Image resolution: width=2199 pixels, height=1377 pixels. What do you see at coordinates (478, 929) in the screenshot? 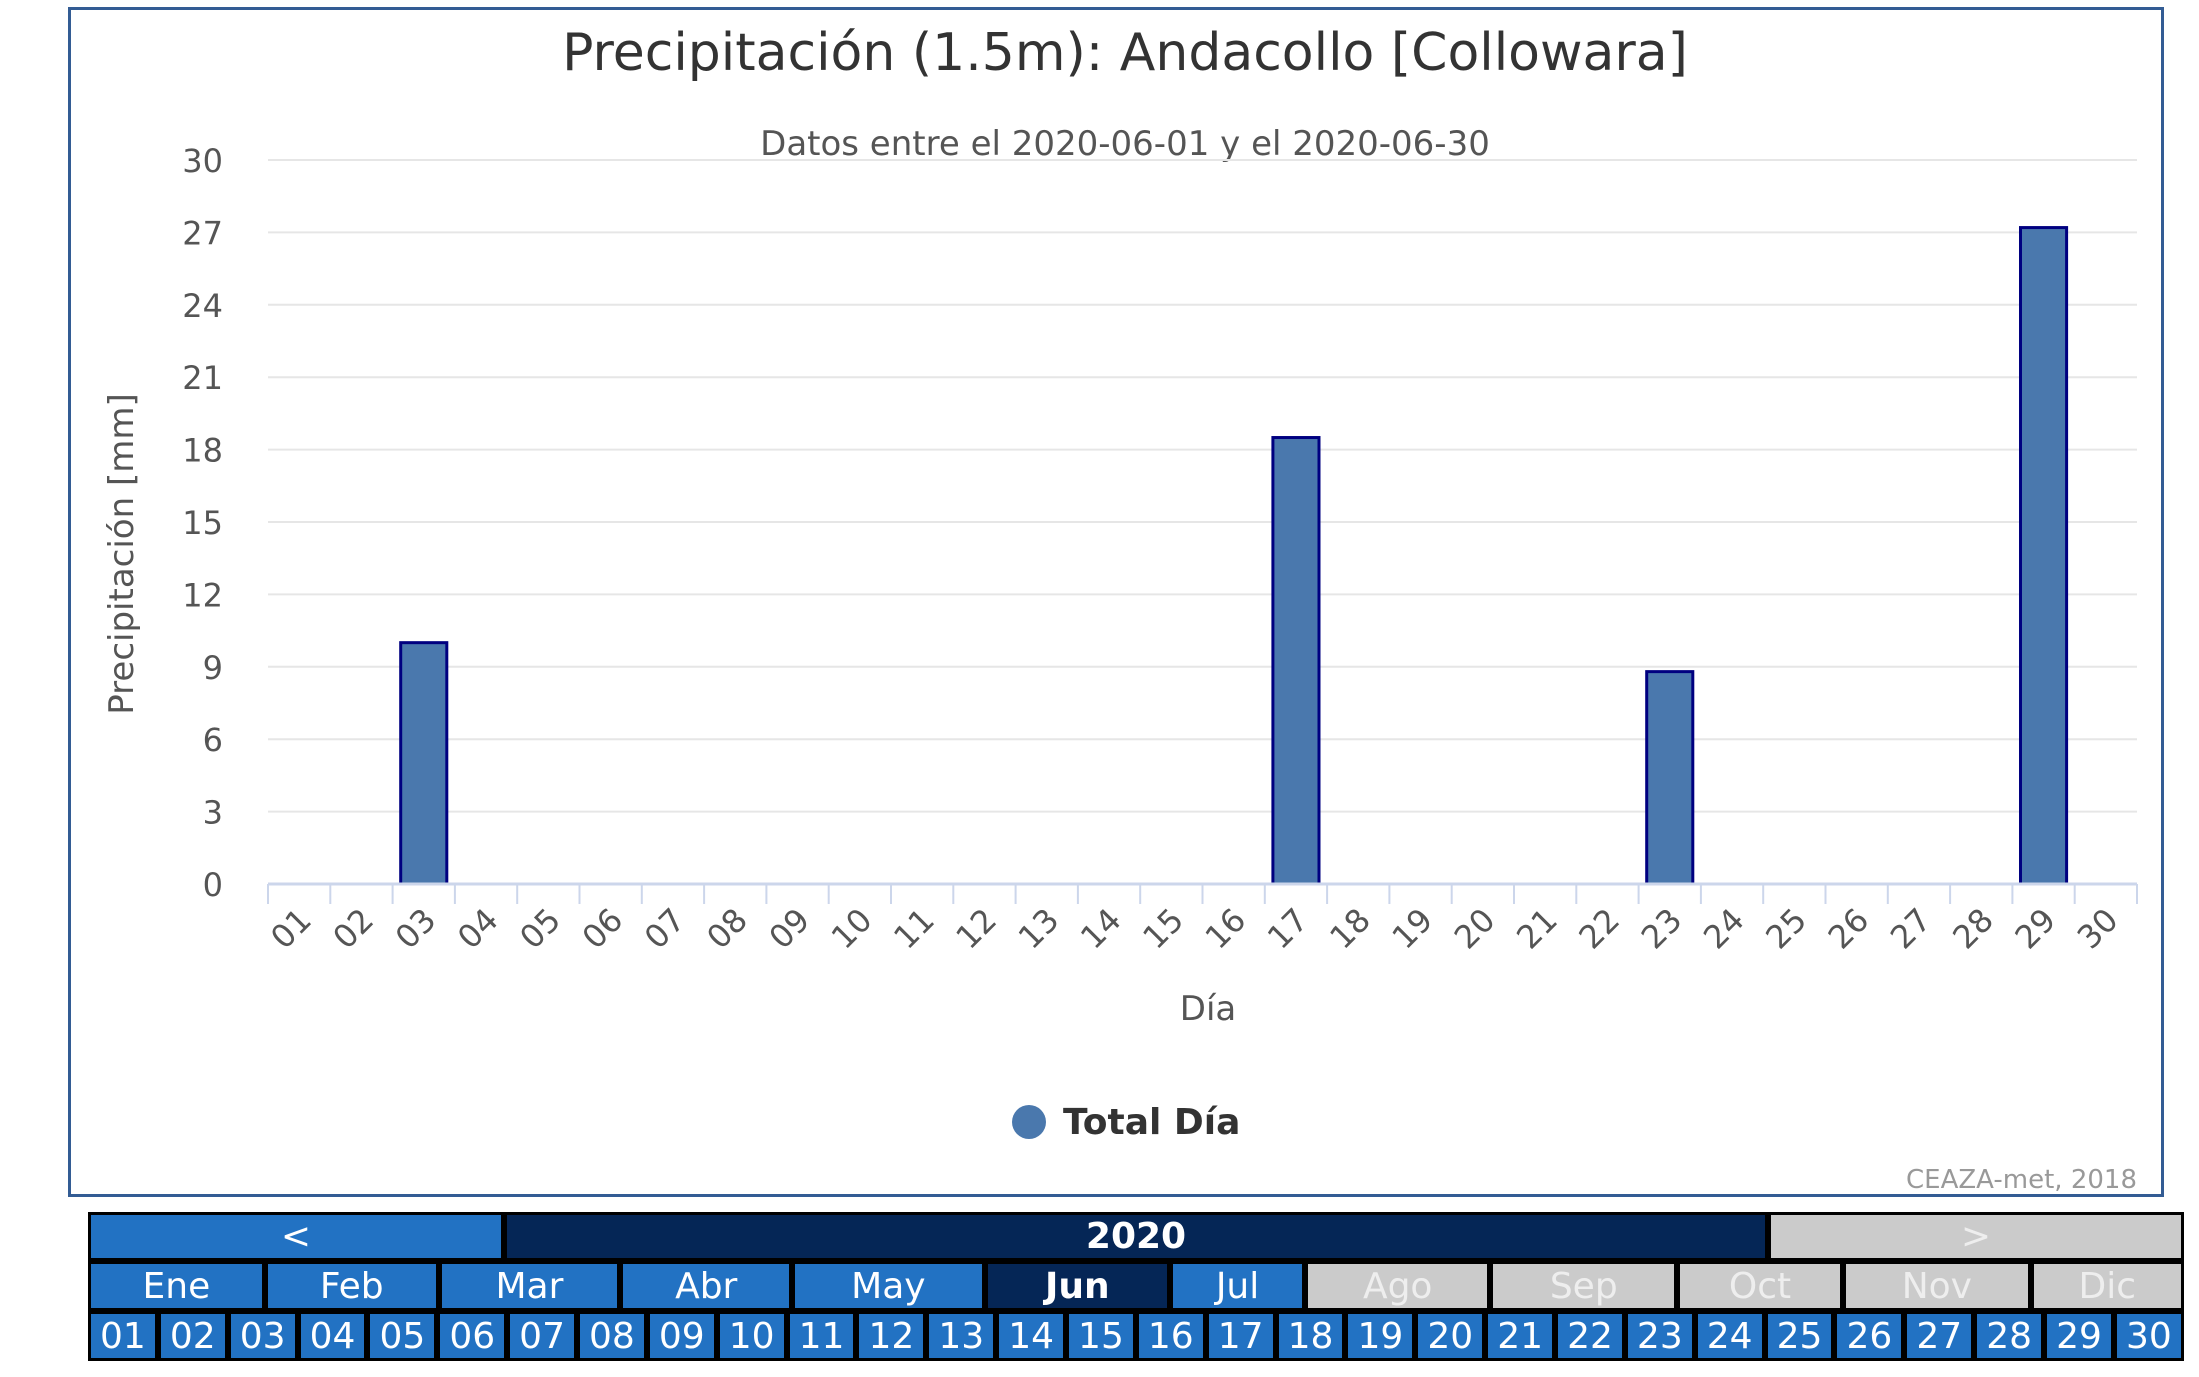
I see `x-tick-label: 04` at bounding box center [478, 929].